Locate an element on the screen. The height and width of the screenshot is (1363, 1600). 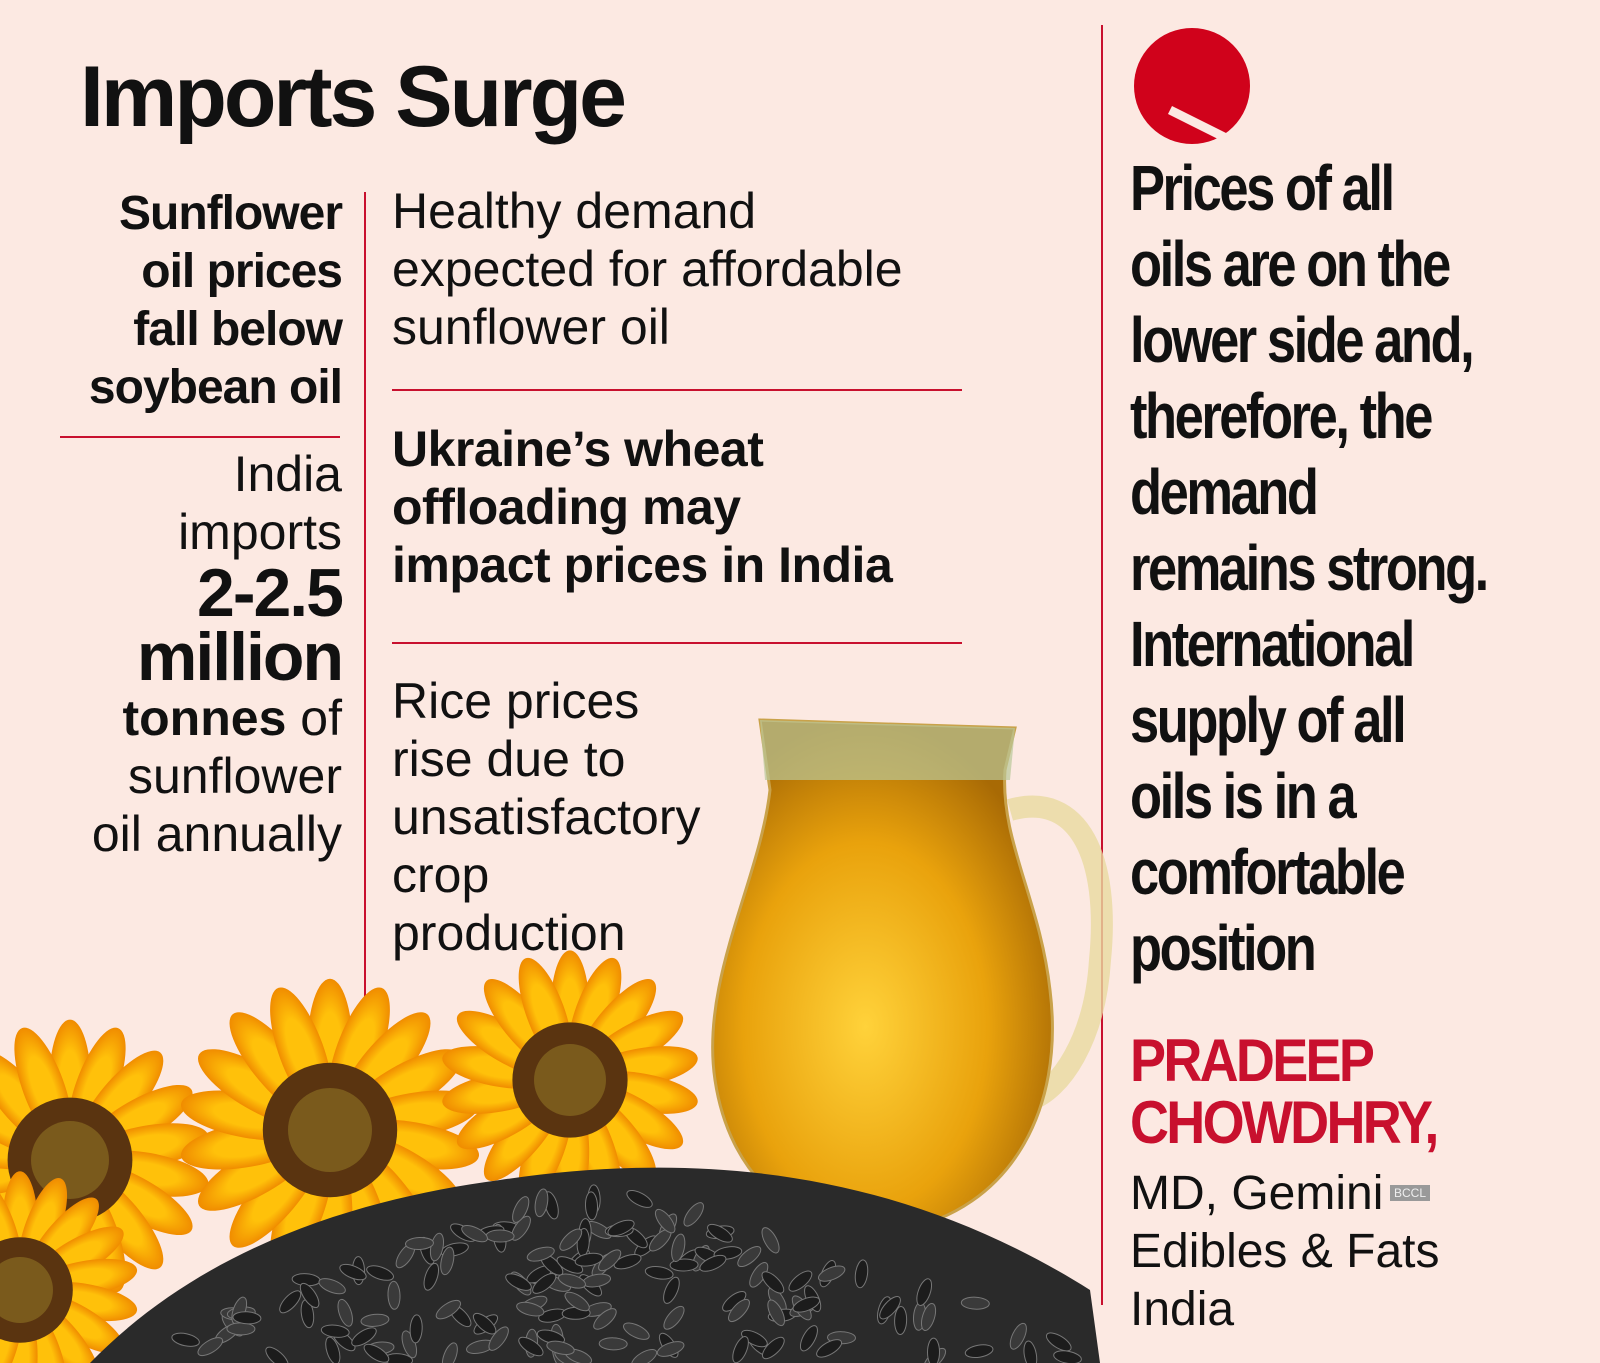
headline-line: Sunflower is located at coordinates (230, 213).